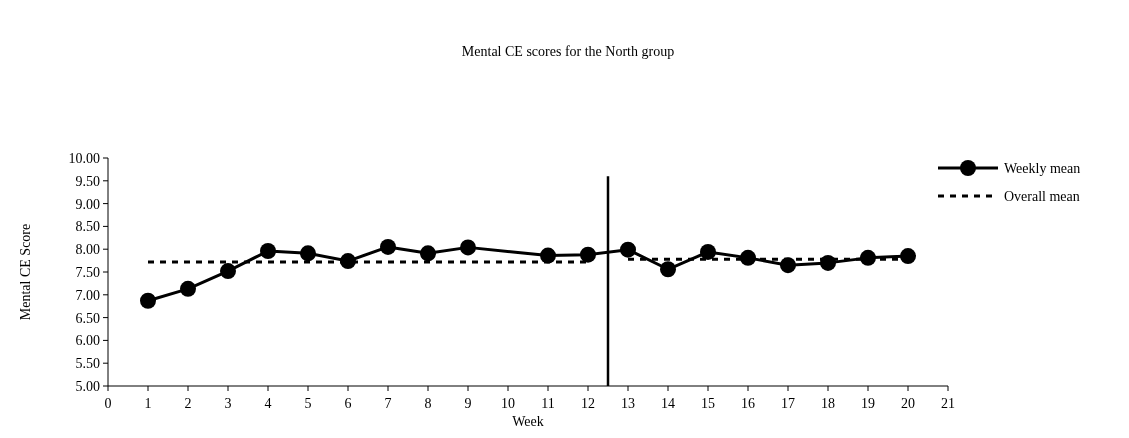  Describe the element at coordinates (788, 403) in the screenshot. I see `x-tick-label: 17` at that location.